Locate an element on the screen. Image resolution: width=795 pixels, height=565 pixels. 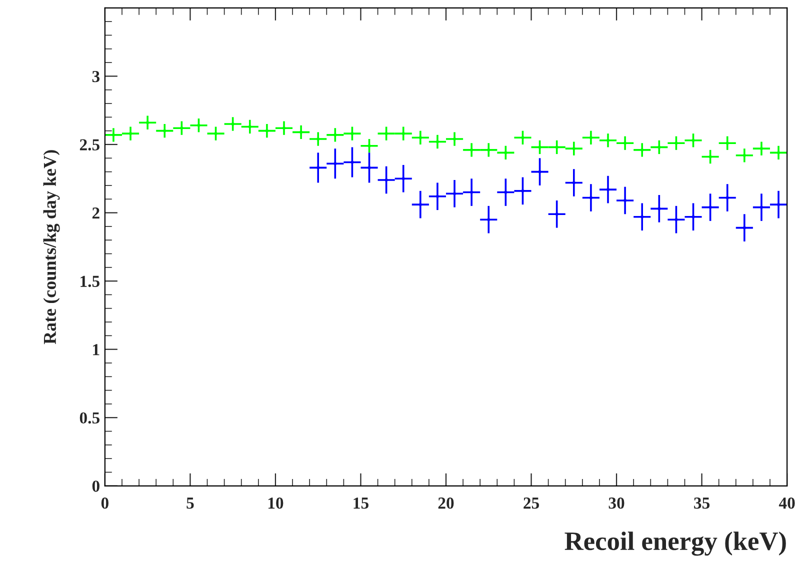
y-tick-label: 1.5 is located at coordinates (90, 282).